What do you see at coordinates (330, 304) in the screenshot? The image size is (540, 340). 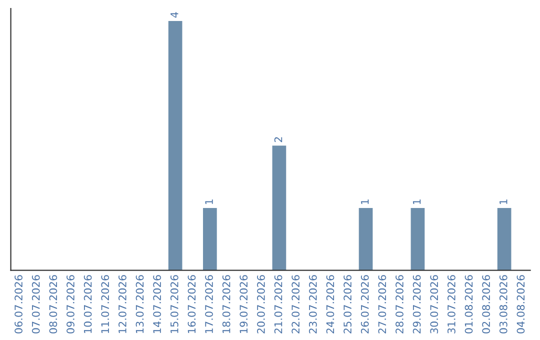 I see `x-tick-label: 24.07.2026` at bounding box center [330, 304].